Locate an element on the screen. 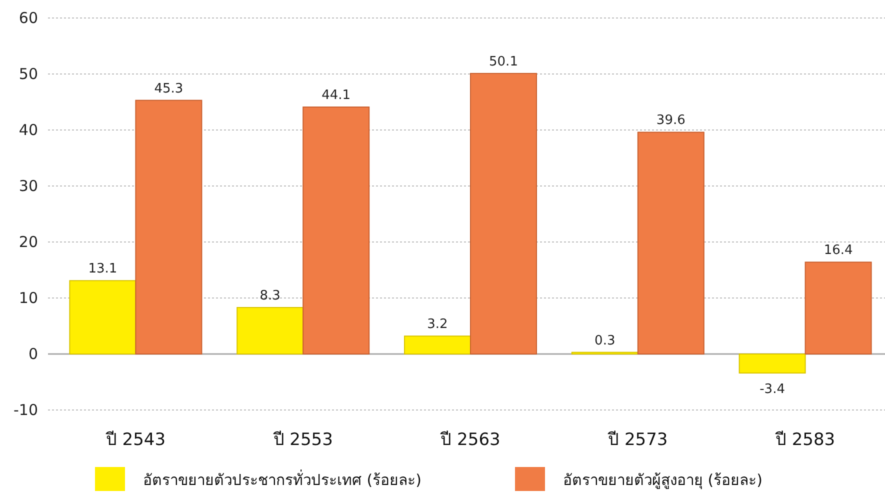 The width and height of the screenshot is (885, 497). legend-label: อัตราขยายตัวผู้สูงอายุ (ร้อยละ) is located at coordinates (662, 480).